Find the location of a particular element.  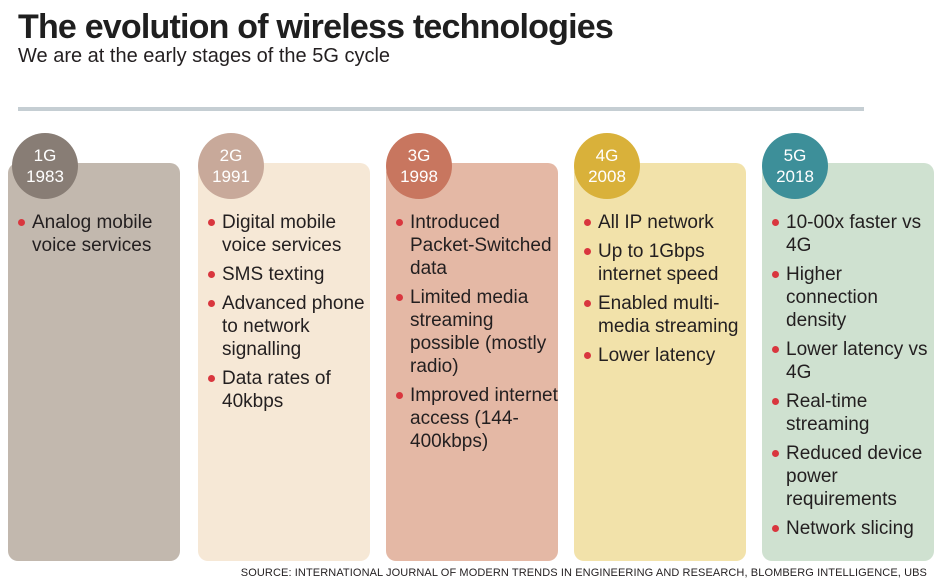

feature-text: Digital mobile voice services is located at coordinates (282, 234).